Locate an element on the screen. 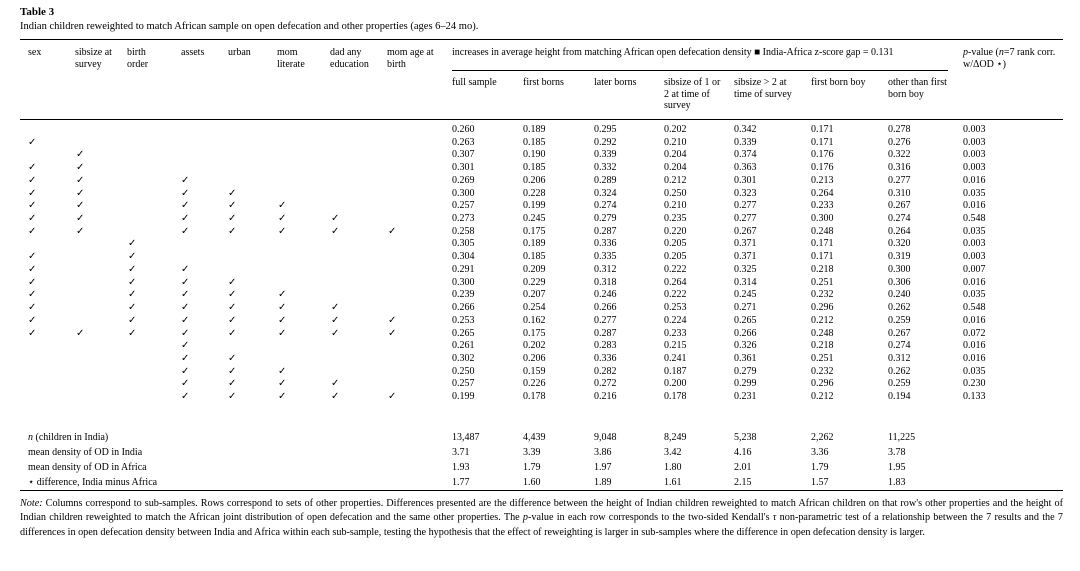  cell-sibsize-gt-2: 0.266 is located at coordinates (745, 333).